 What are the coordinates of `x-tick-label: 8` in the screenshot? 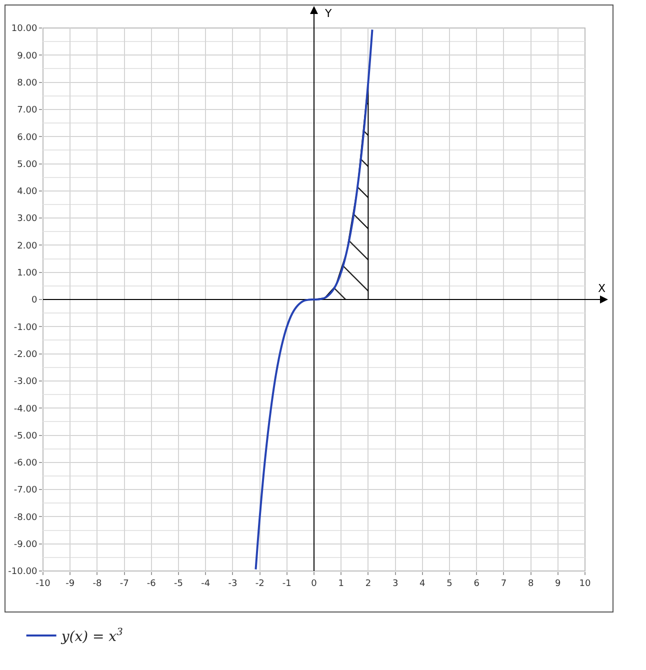 It's located at (531, 583).